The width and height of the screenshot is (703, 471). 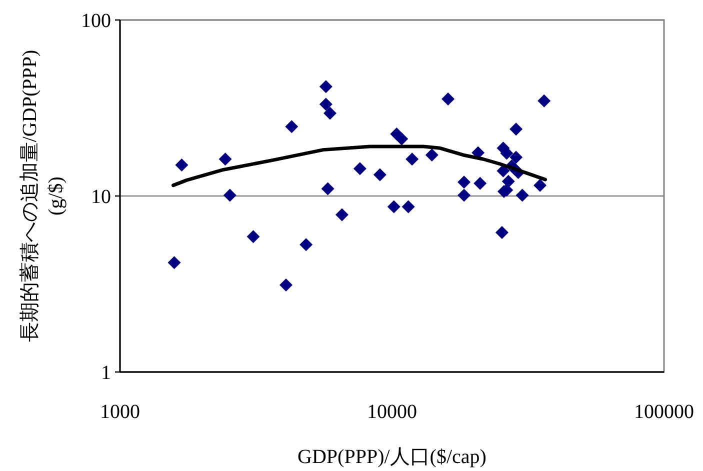 What do you see at coordinates (120, 412) in the screenshot?
I see `x-tick-label: 1000` at bounding box center [120, 412].